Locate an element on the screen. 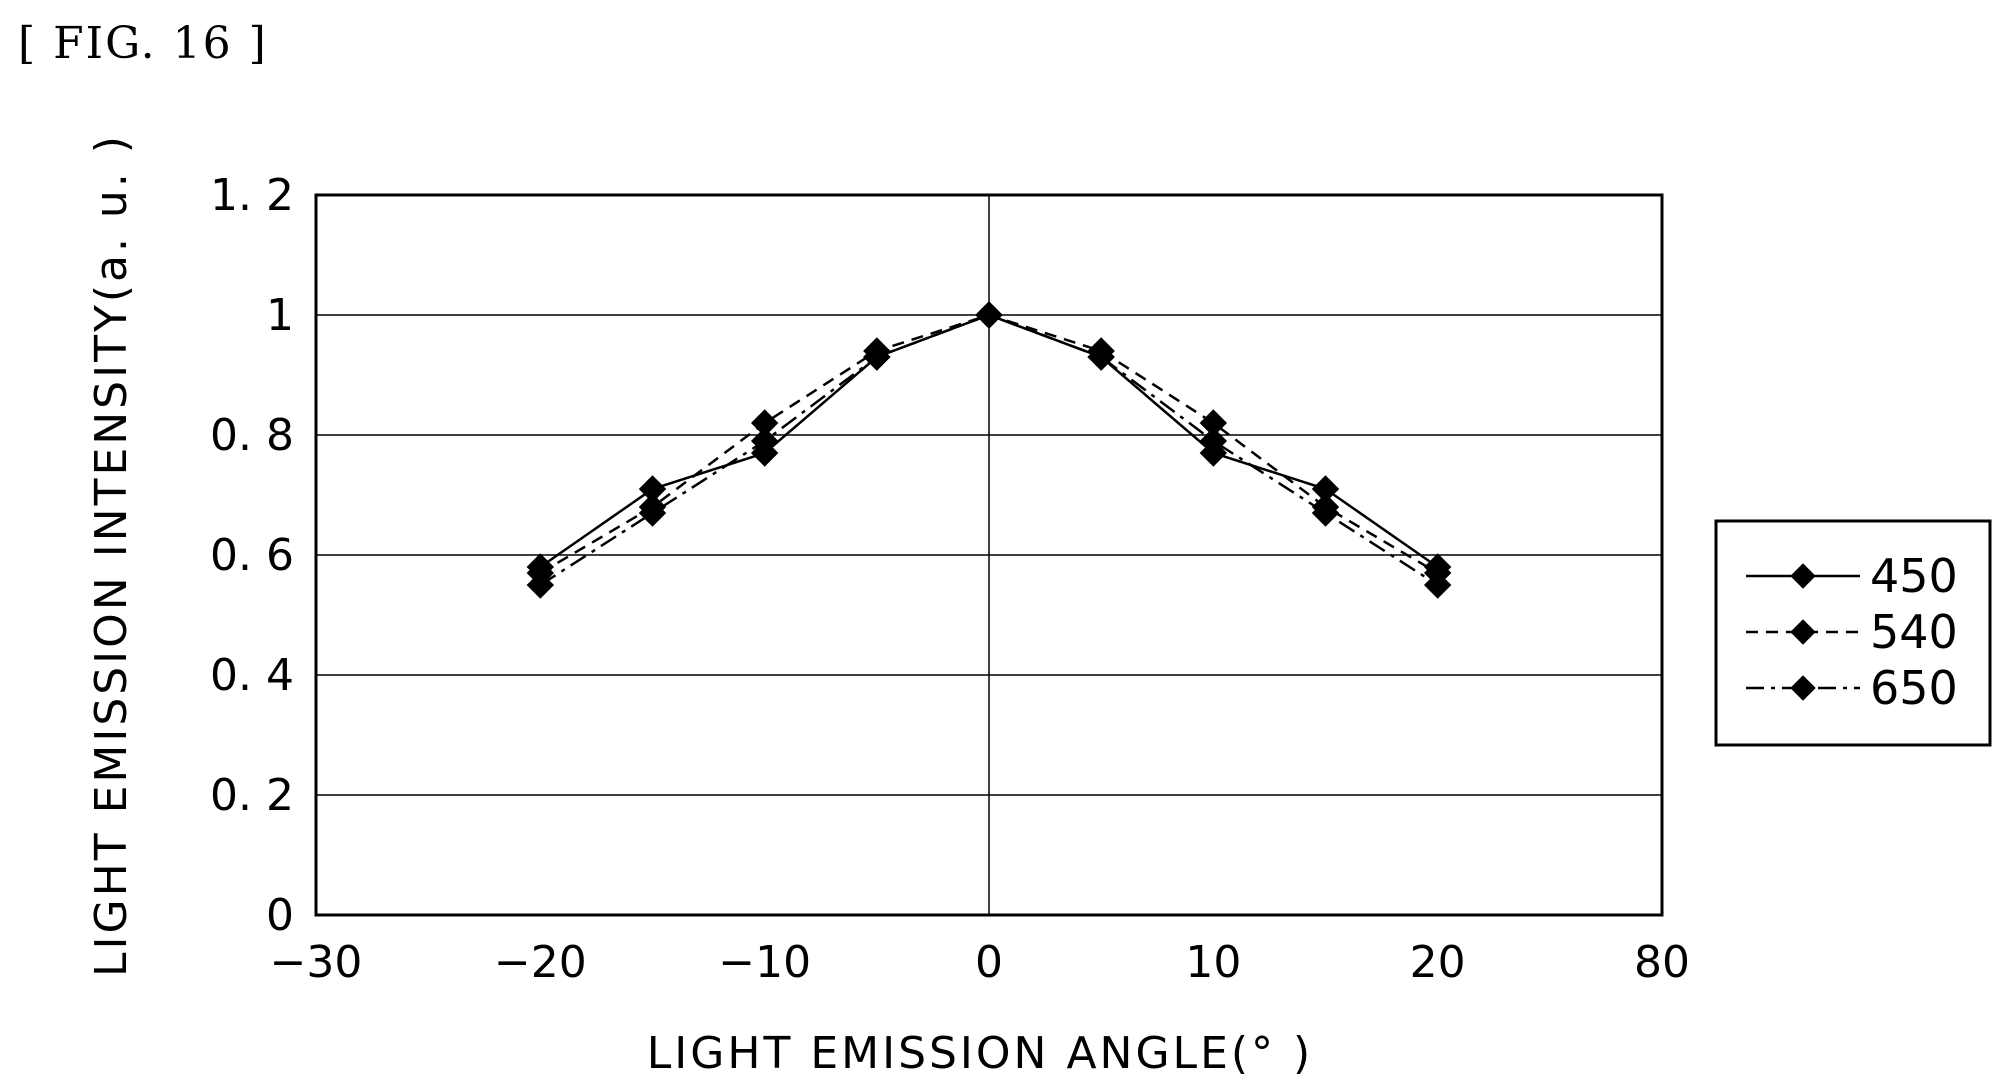 This screenshot has width=2001, height=1089. y-tick-label: 0 is located at coordinates (280, 915).